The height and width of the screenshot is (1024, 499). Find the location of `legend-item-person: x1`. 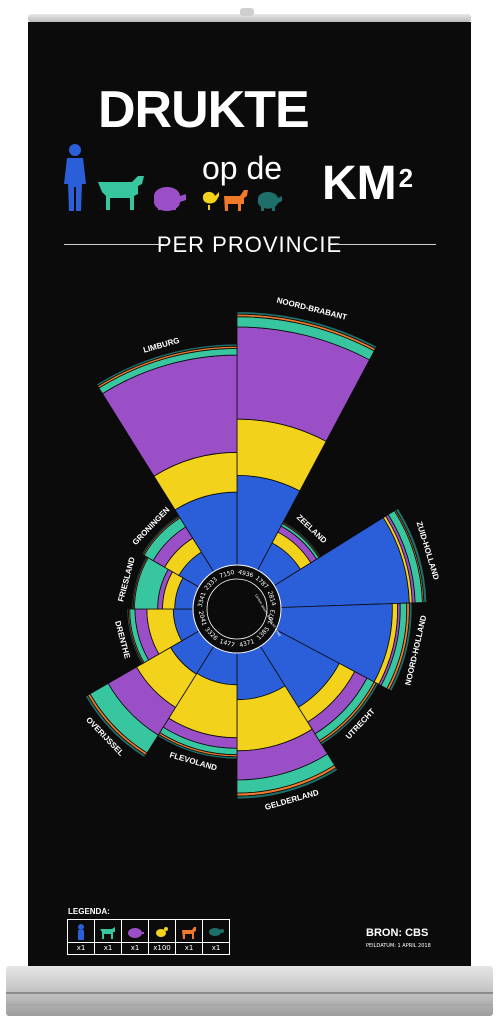

legend-item-person: x1 is located at coordinates (81, 937).